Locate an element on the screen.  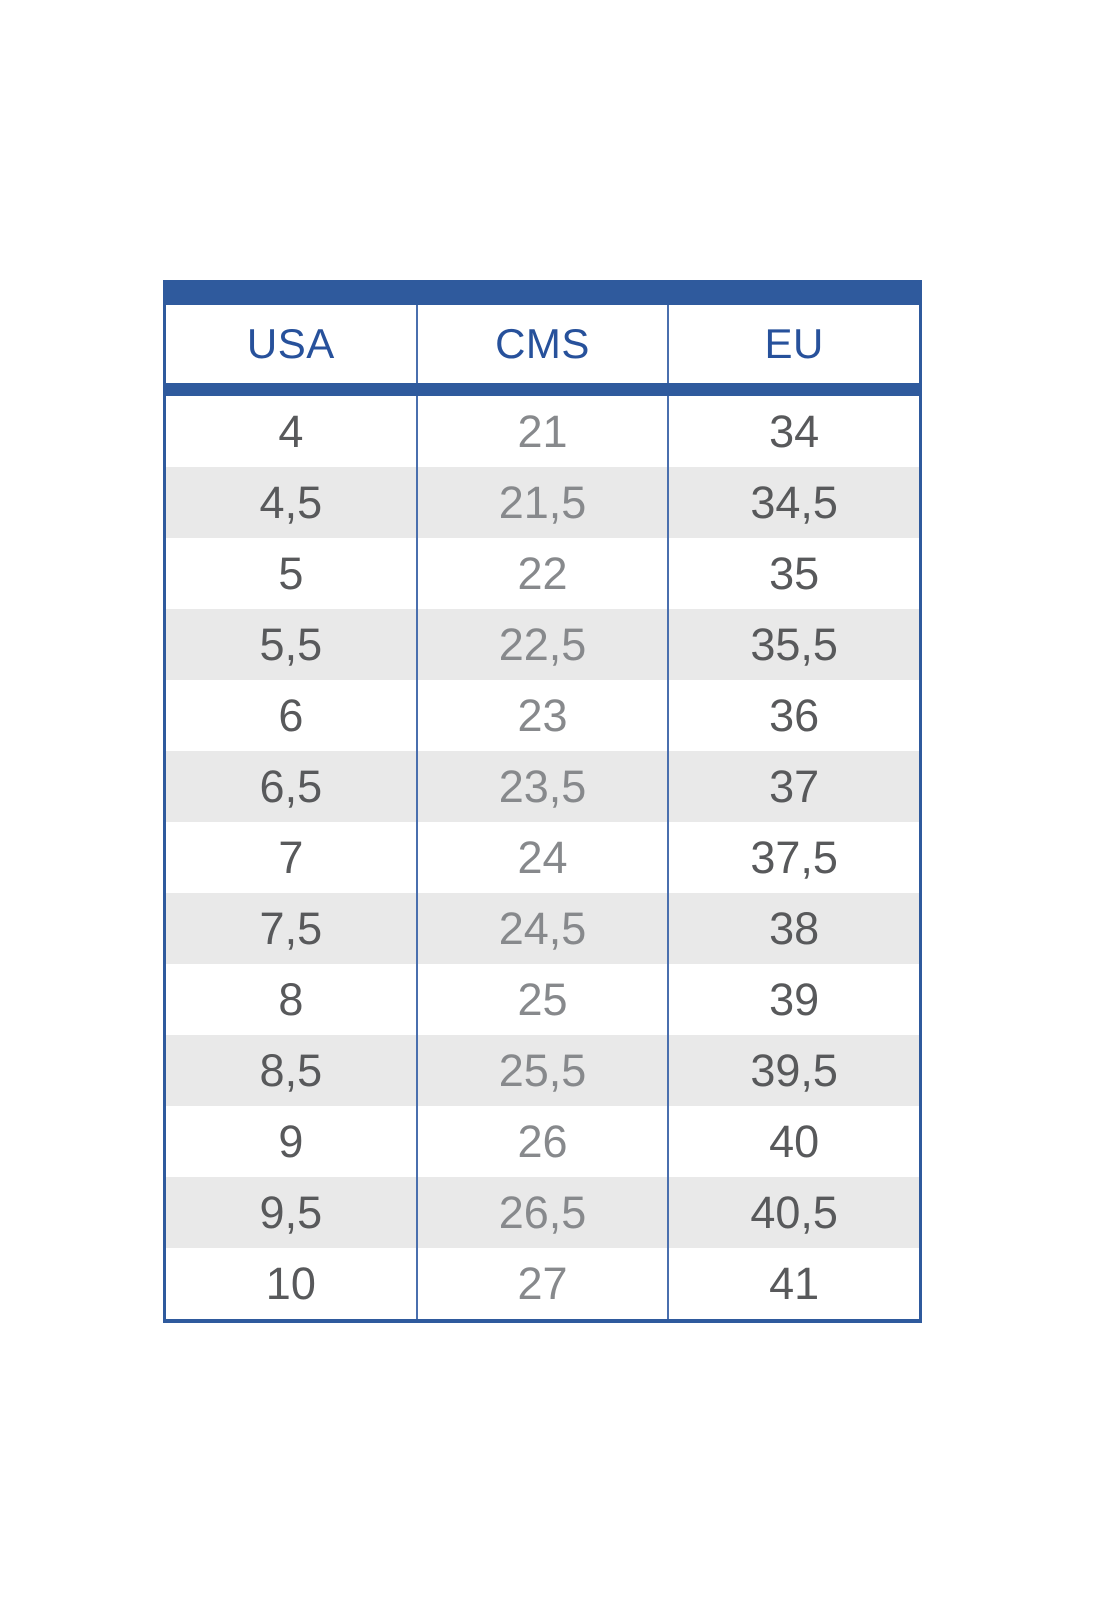
cell-cms: 25,5 is located at coordinates (544, 1070).